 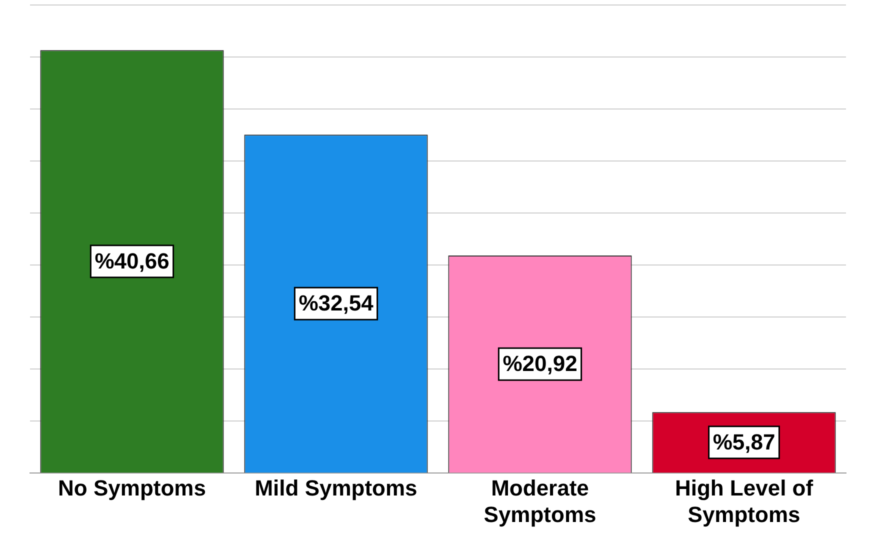 What do you see at coordinates (336, 487) in the screenshot?
I see `x-tick-label: Mild Symptoms` at bounding box center [336, 487].